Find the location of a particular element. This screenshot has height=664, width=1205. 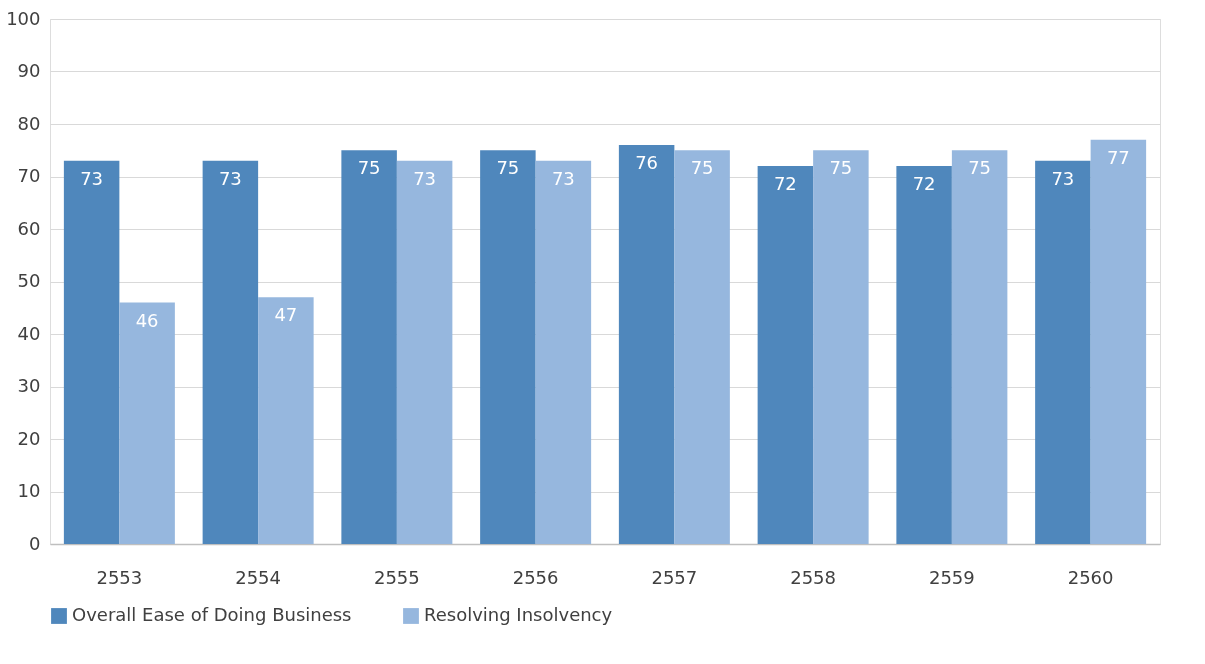

x-tick-label: 2560 is located at coordinates (1090, 577).